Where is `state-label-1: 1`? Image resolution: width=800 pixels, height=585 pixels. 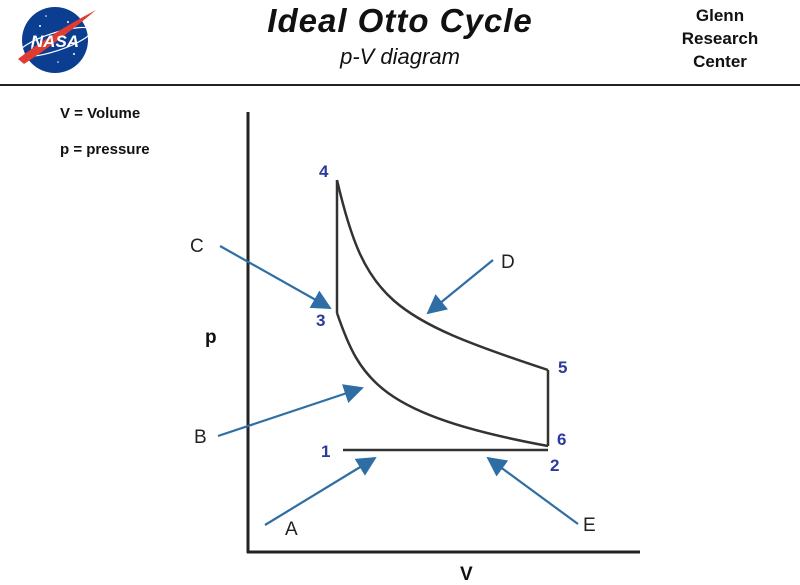
state-label-1: 1 is located at coordinates (325, 451).